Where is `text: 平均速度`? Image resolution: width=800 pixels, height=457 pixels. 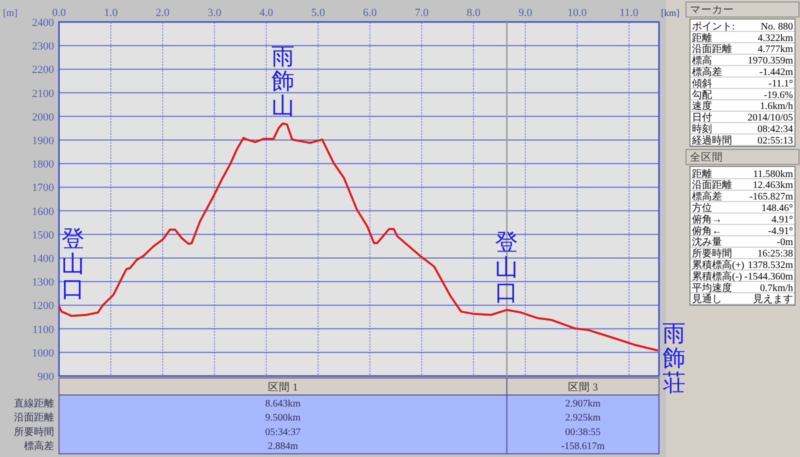
text: 平均速度 is located at coordinates (712, 288).